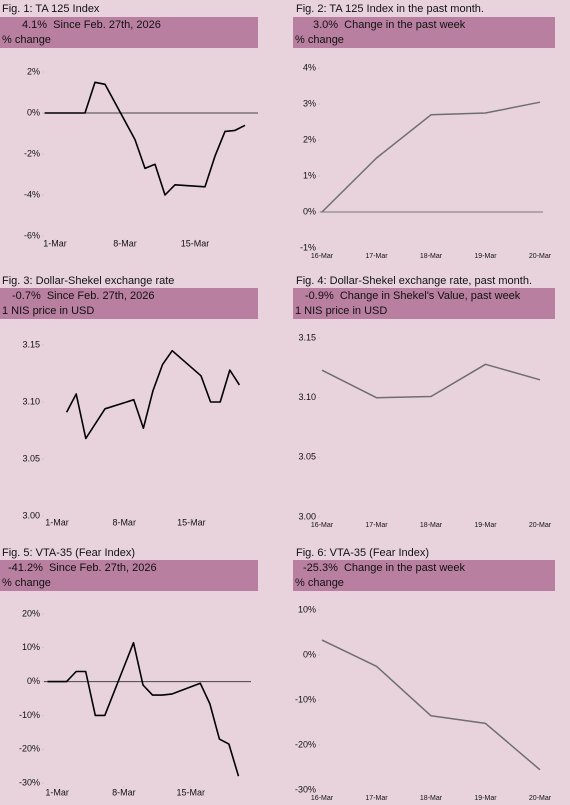 This screenshot has height=805, width=570. What do you see at coordinates (68, 553) in the screenshot?
I see `figure-title: Fig. 5: VTA-35 (Fear Index)` at bounding box center [68, 553].